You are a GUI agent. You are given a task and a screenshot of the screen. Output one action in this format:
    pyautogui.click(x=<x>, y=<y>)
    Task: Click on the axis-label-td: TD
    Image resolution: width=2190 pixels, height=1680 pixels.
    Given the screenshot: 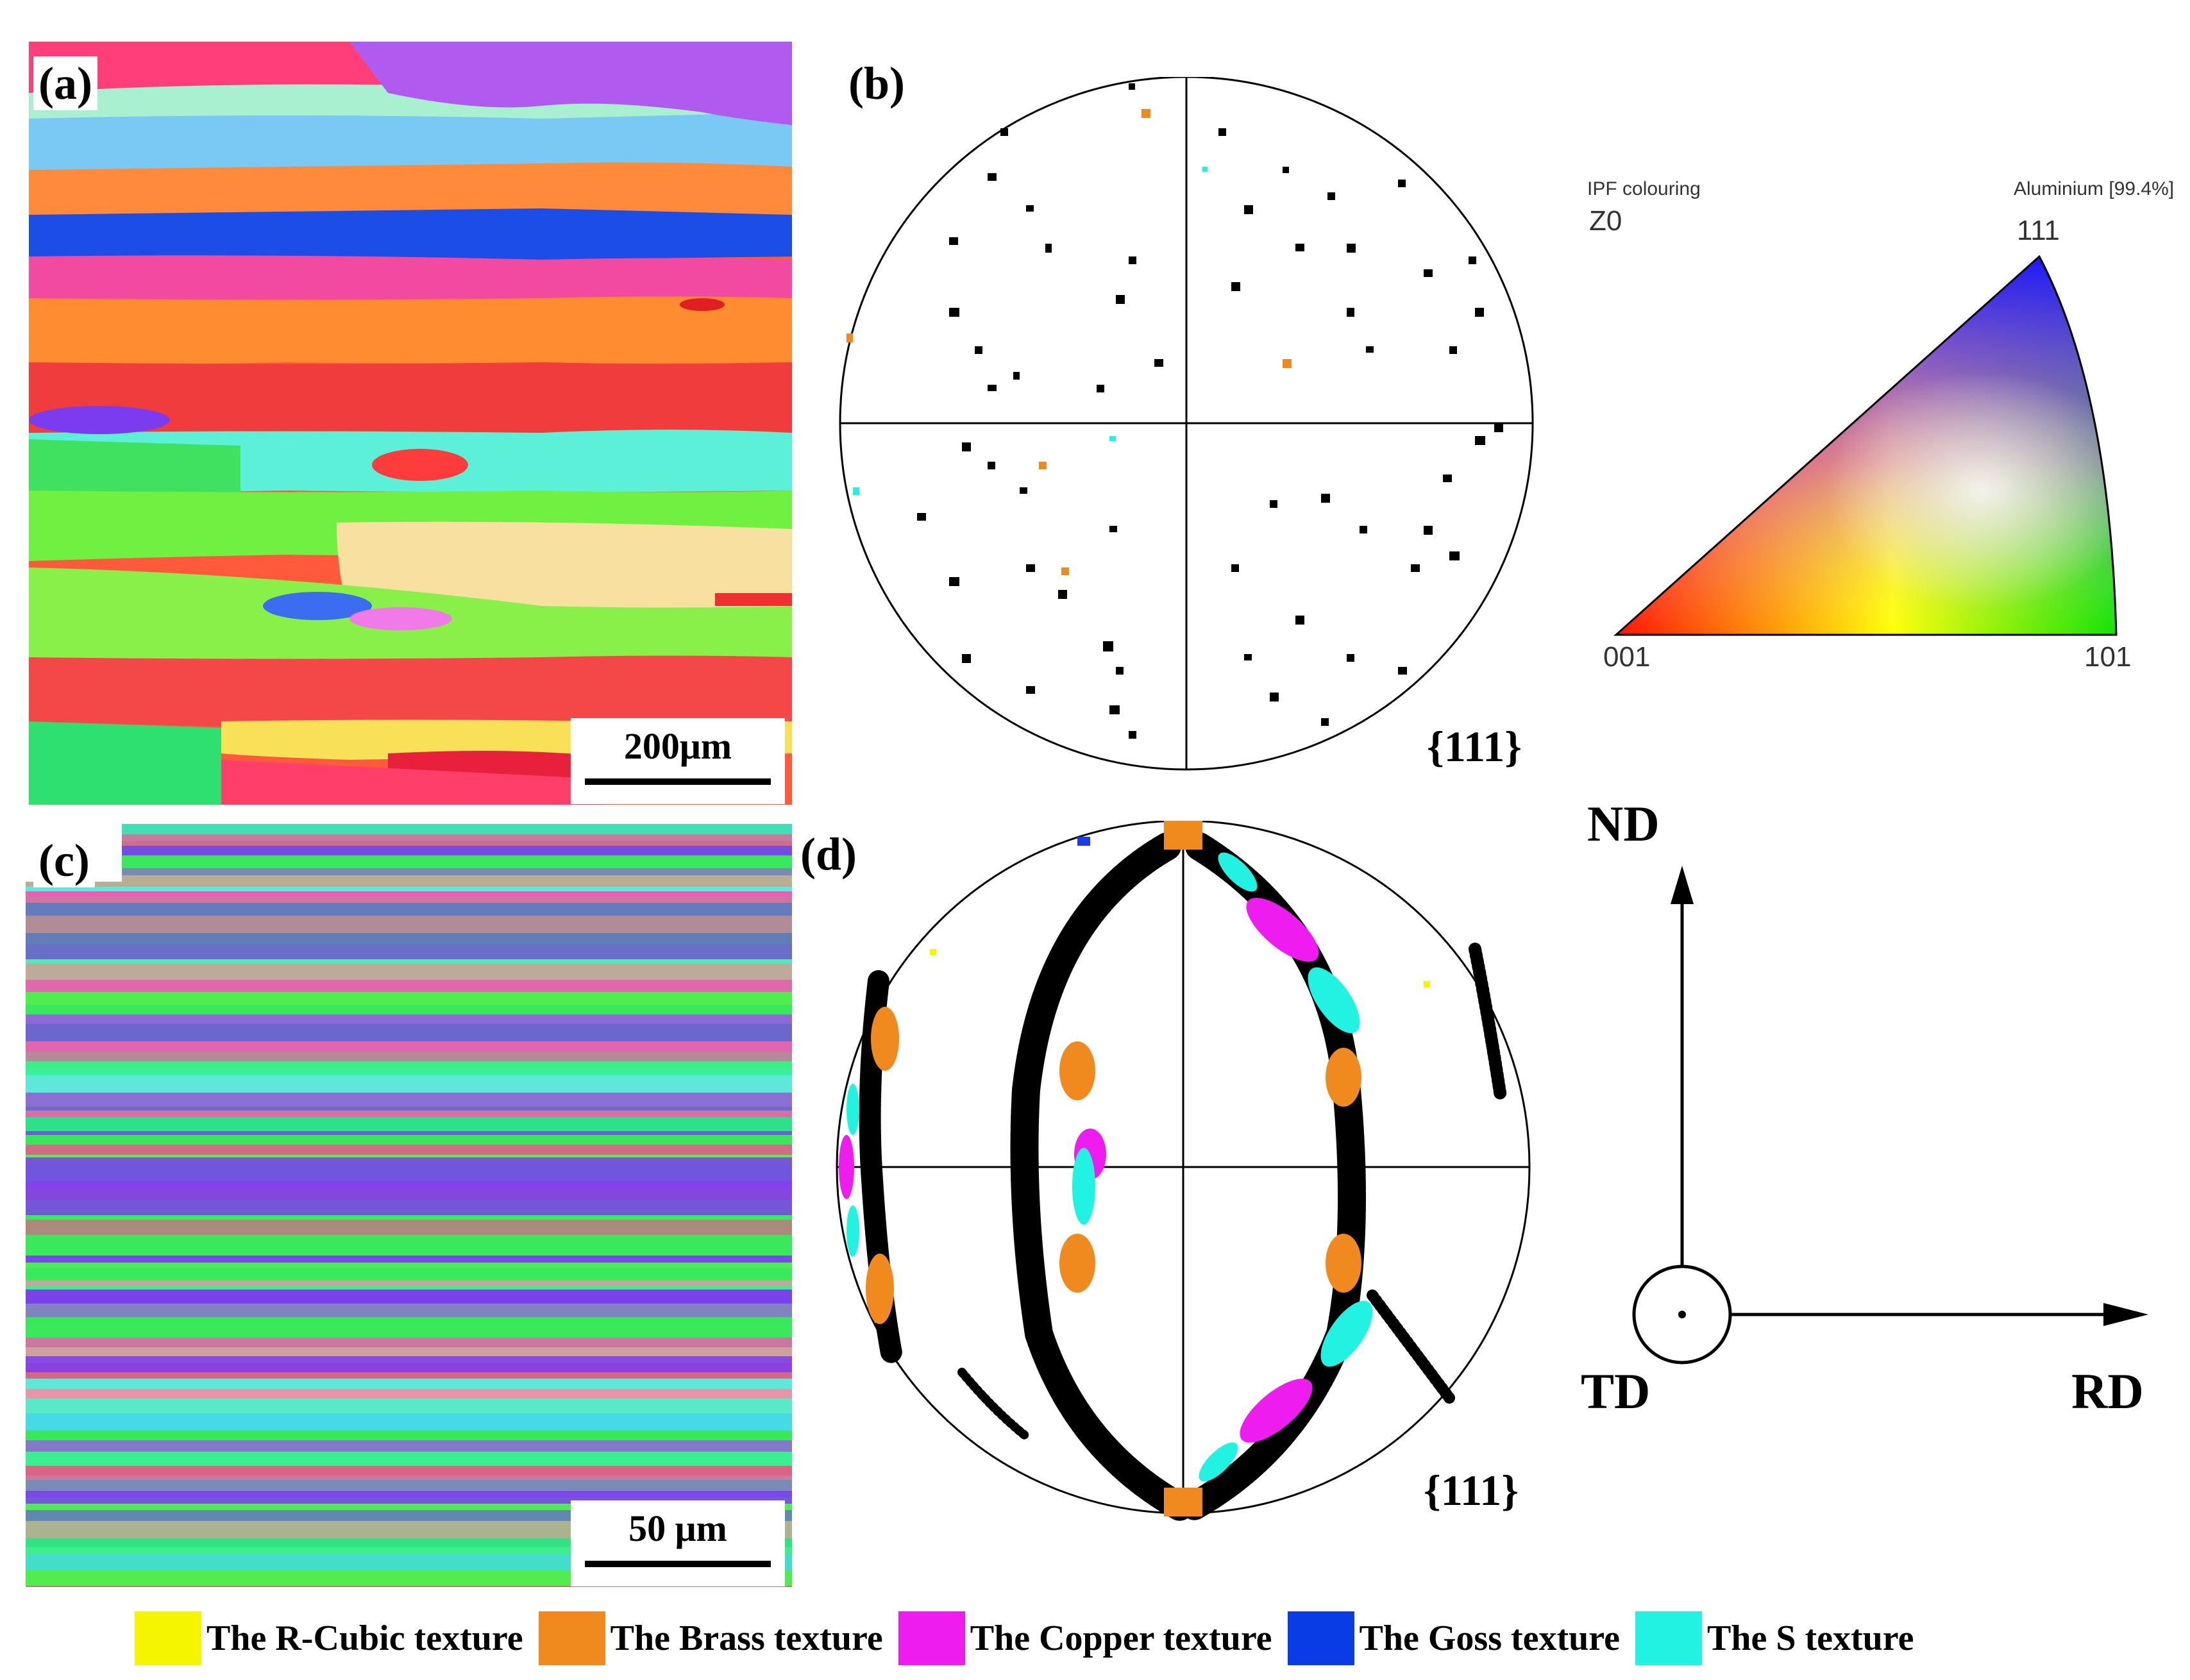 What is the action you would take?
    pyautogui.click(x=1616, y=1391)
    